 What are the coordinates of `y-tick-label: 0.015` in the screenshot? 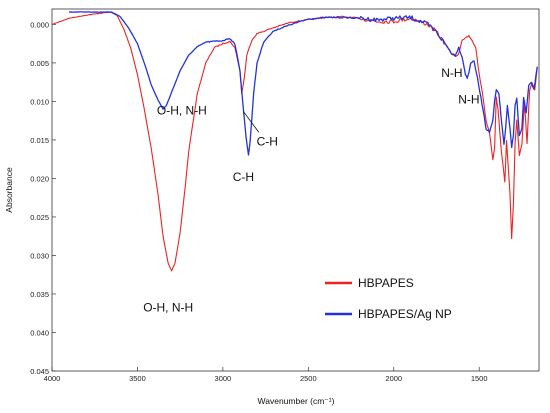 It's located at (39, 140).